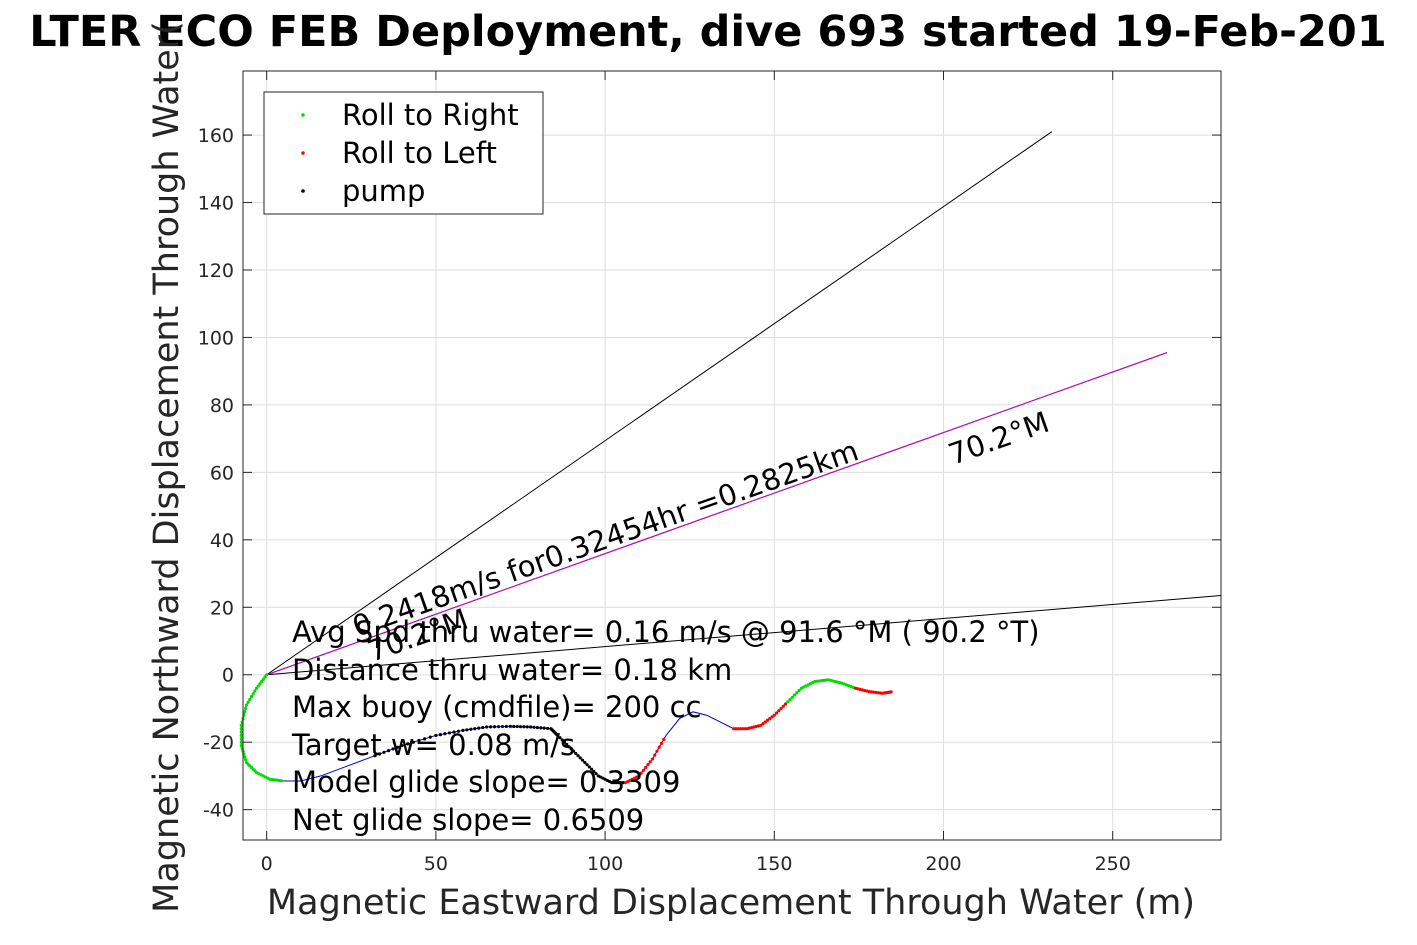  I want to click on stat-net-glide: Net glide slope= 0.6509, so click(468, 820).